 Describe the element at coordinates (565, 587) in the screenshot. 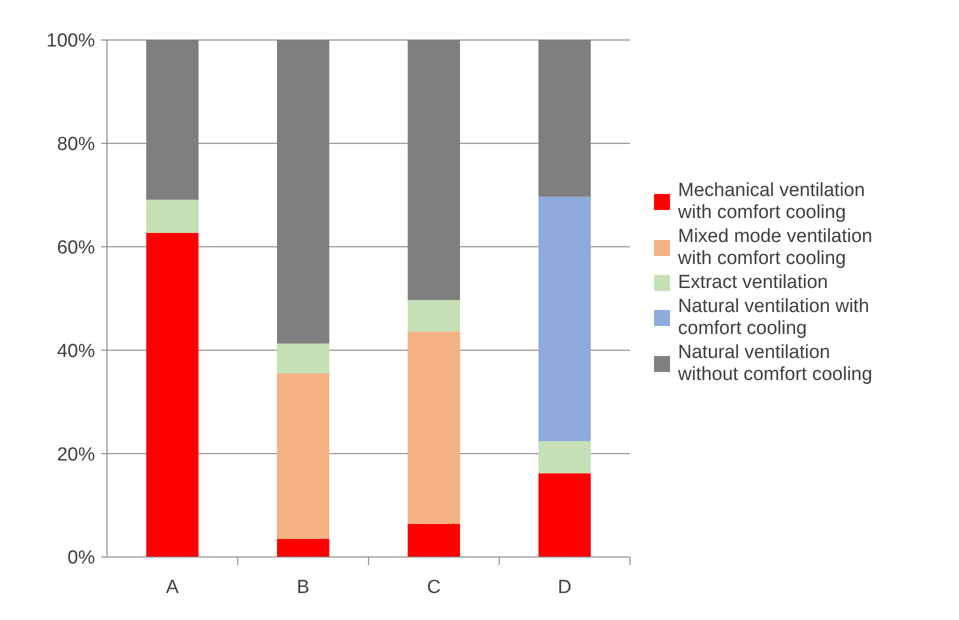

I see `x-tick-label: D` at that location.